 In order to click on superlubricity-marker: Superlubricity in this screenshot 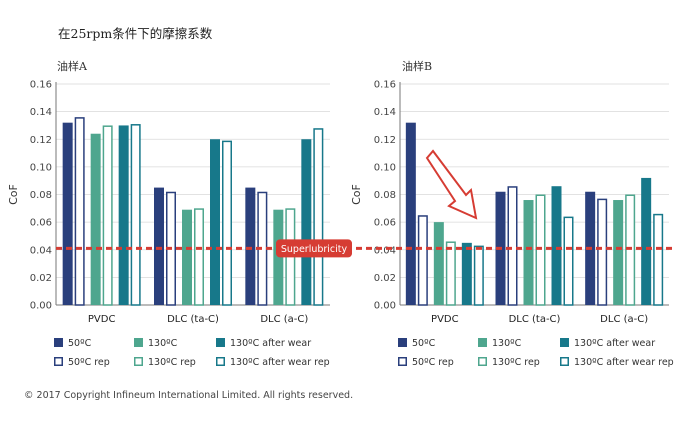, I will do `click(364, 248)`.